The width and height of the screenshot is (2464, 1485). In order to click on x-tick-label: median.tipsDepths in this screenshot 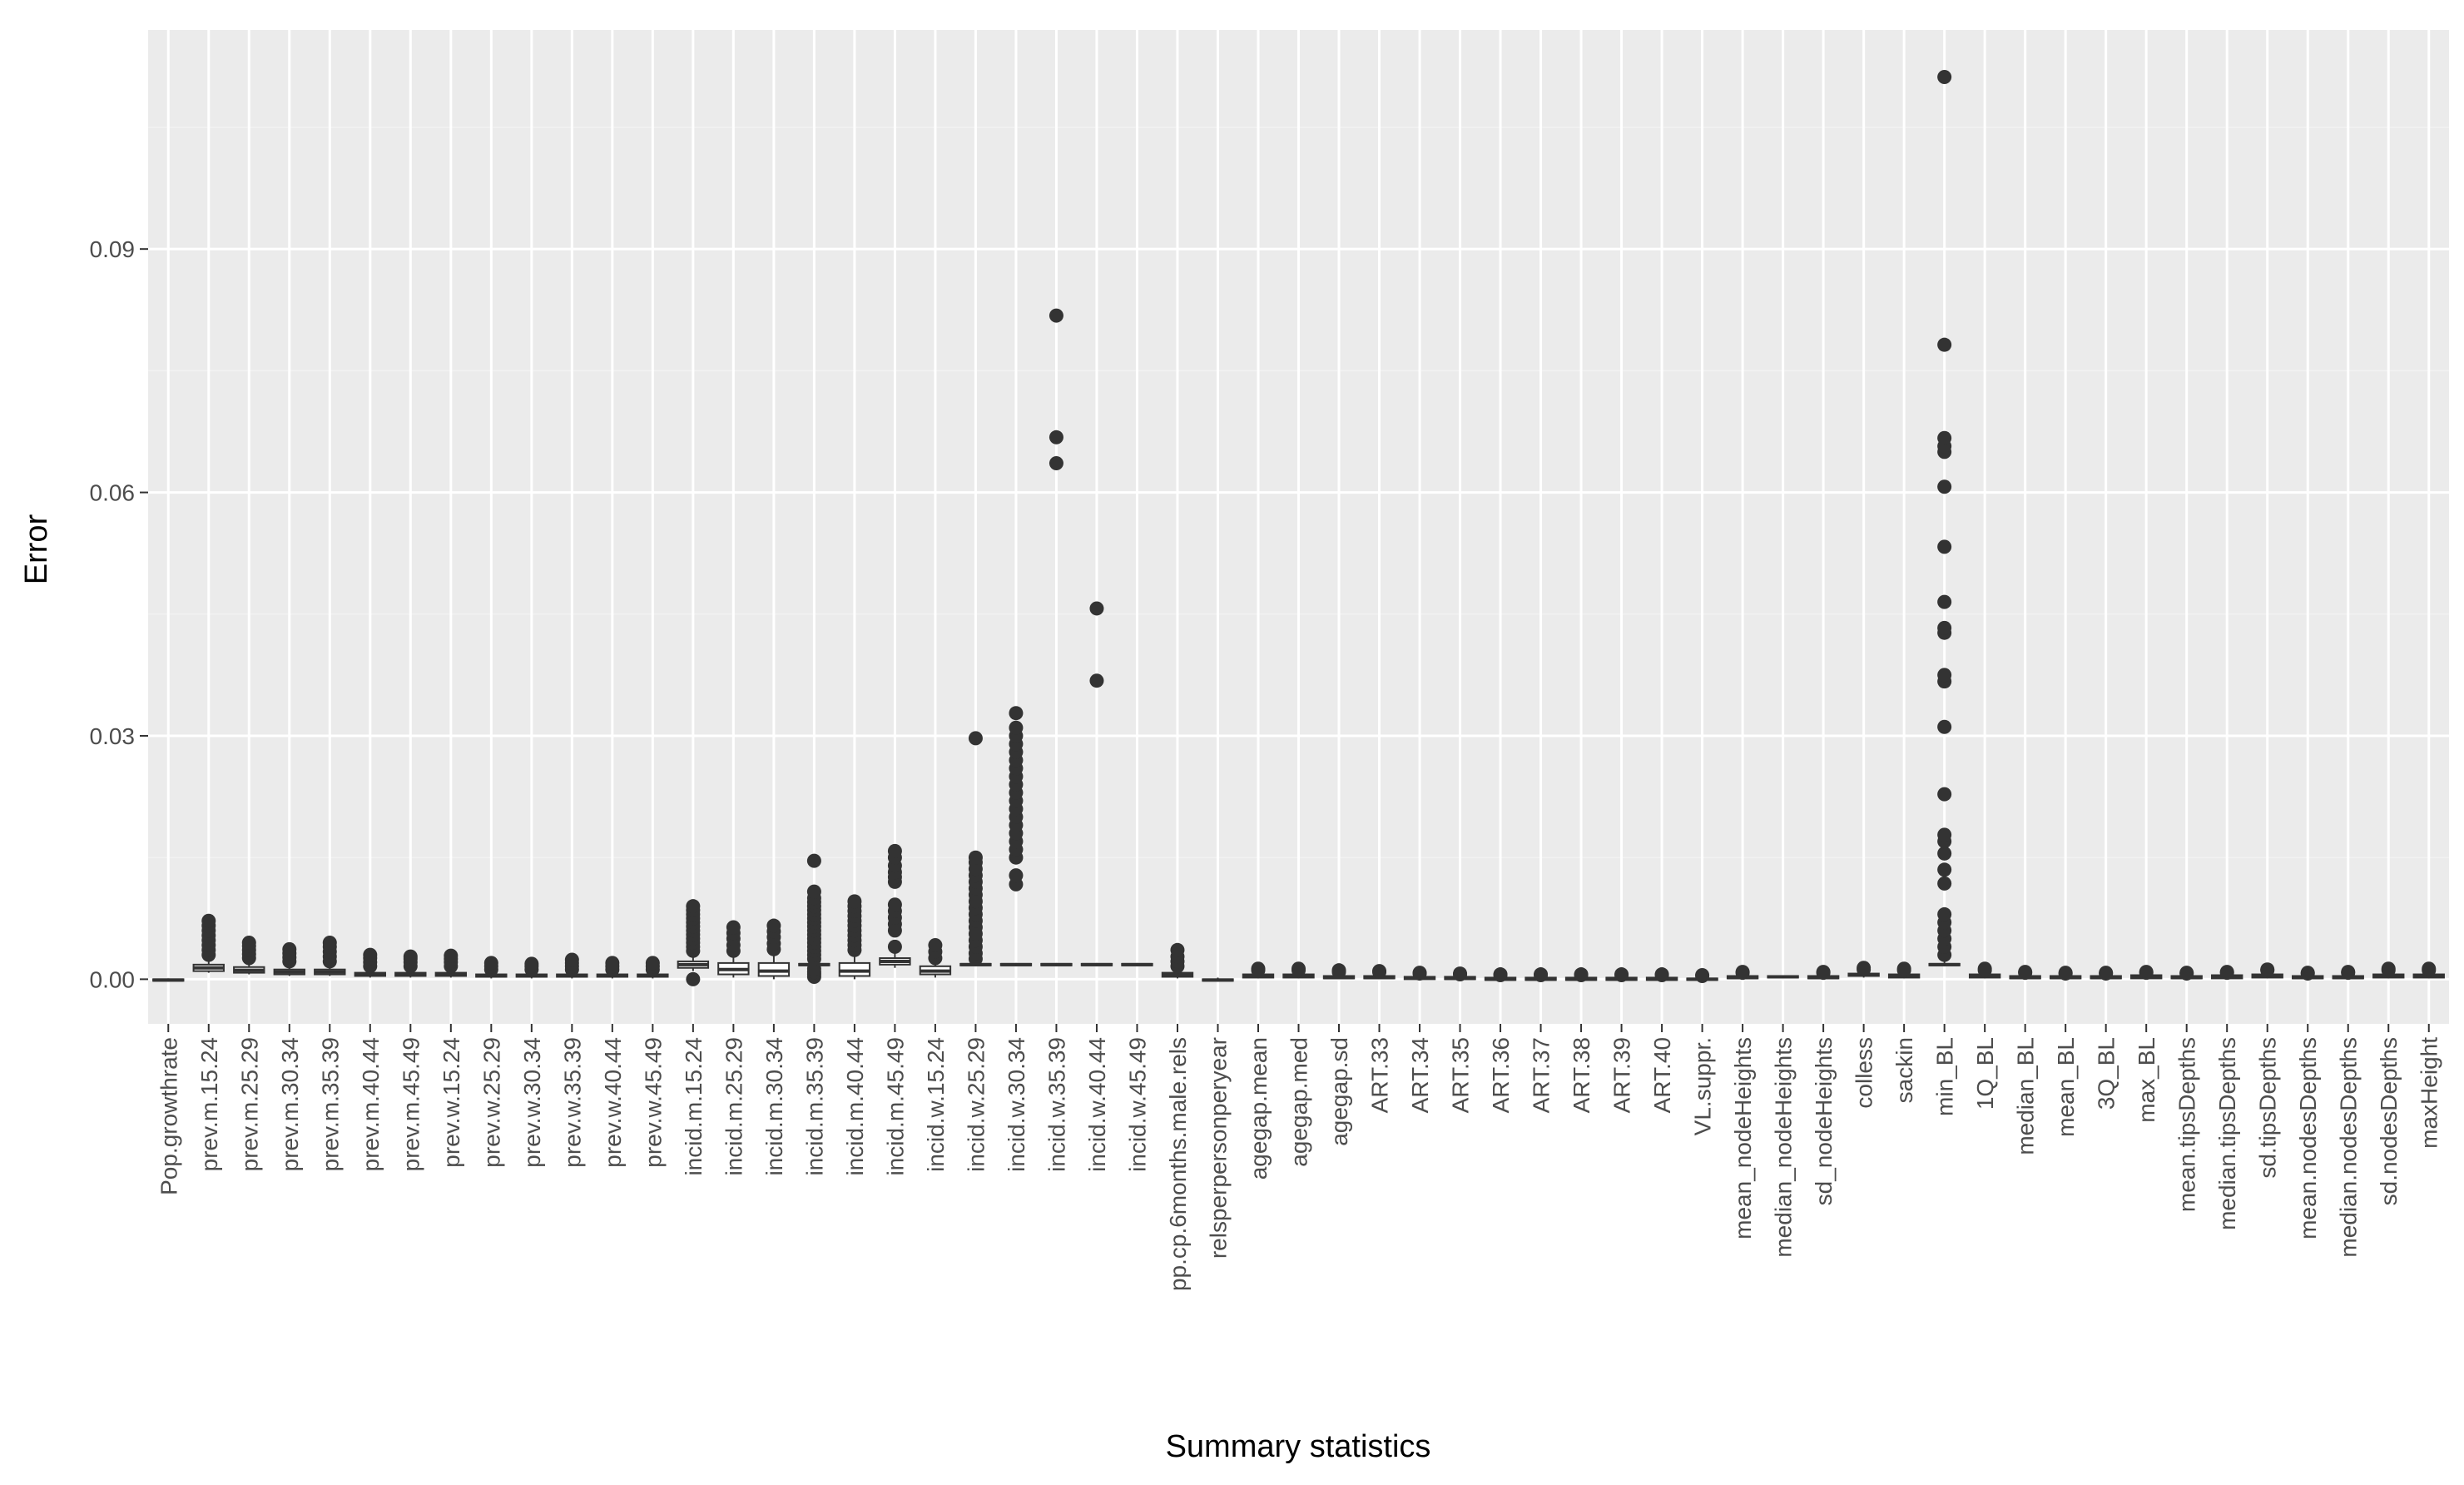, I will do `click(2227, 1133)`.